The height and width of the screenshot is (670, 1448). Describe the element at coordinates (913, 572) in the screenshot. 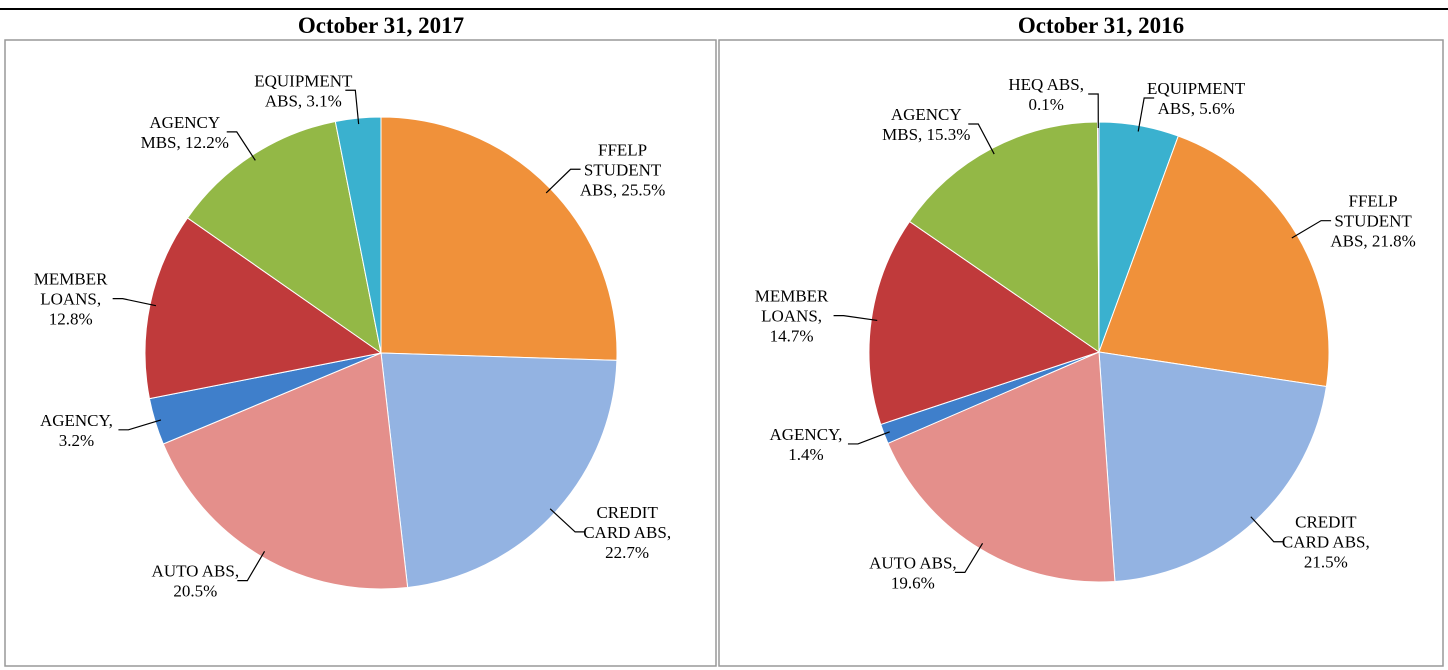

I see `data-label: AUTO ABS, 19.6%` at that location.